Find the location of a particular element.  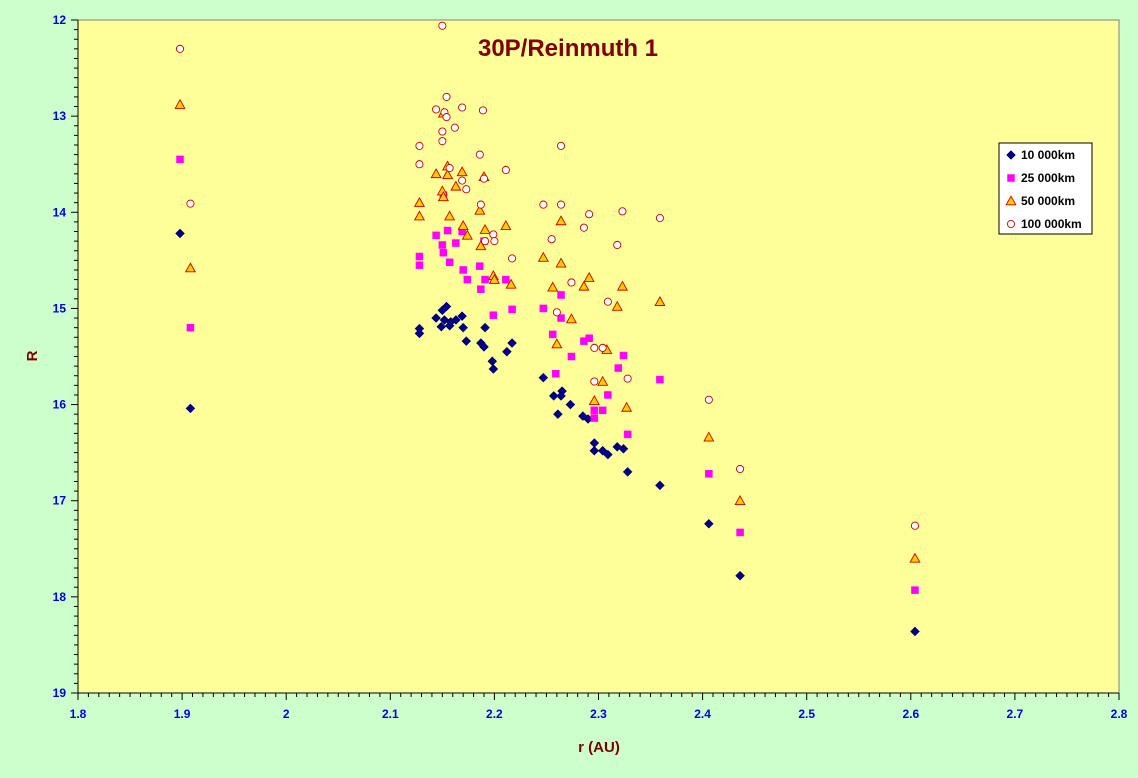

y-tick-label: 15 is located at coordinates (60, 308).